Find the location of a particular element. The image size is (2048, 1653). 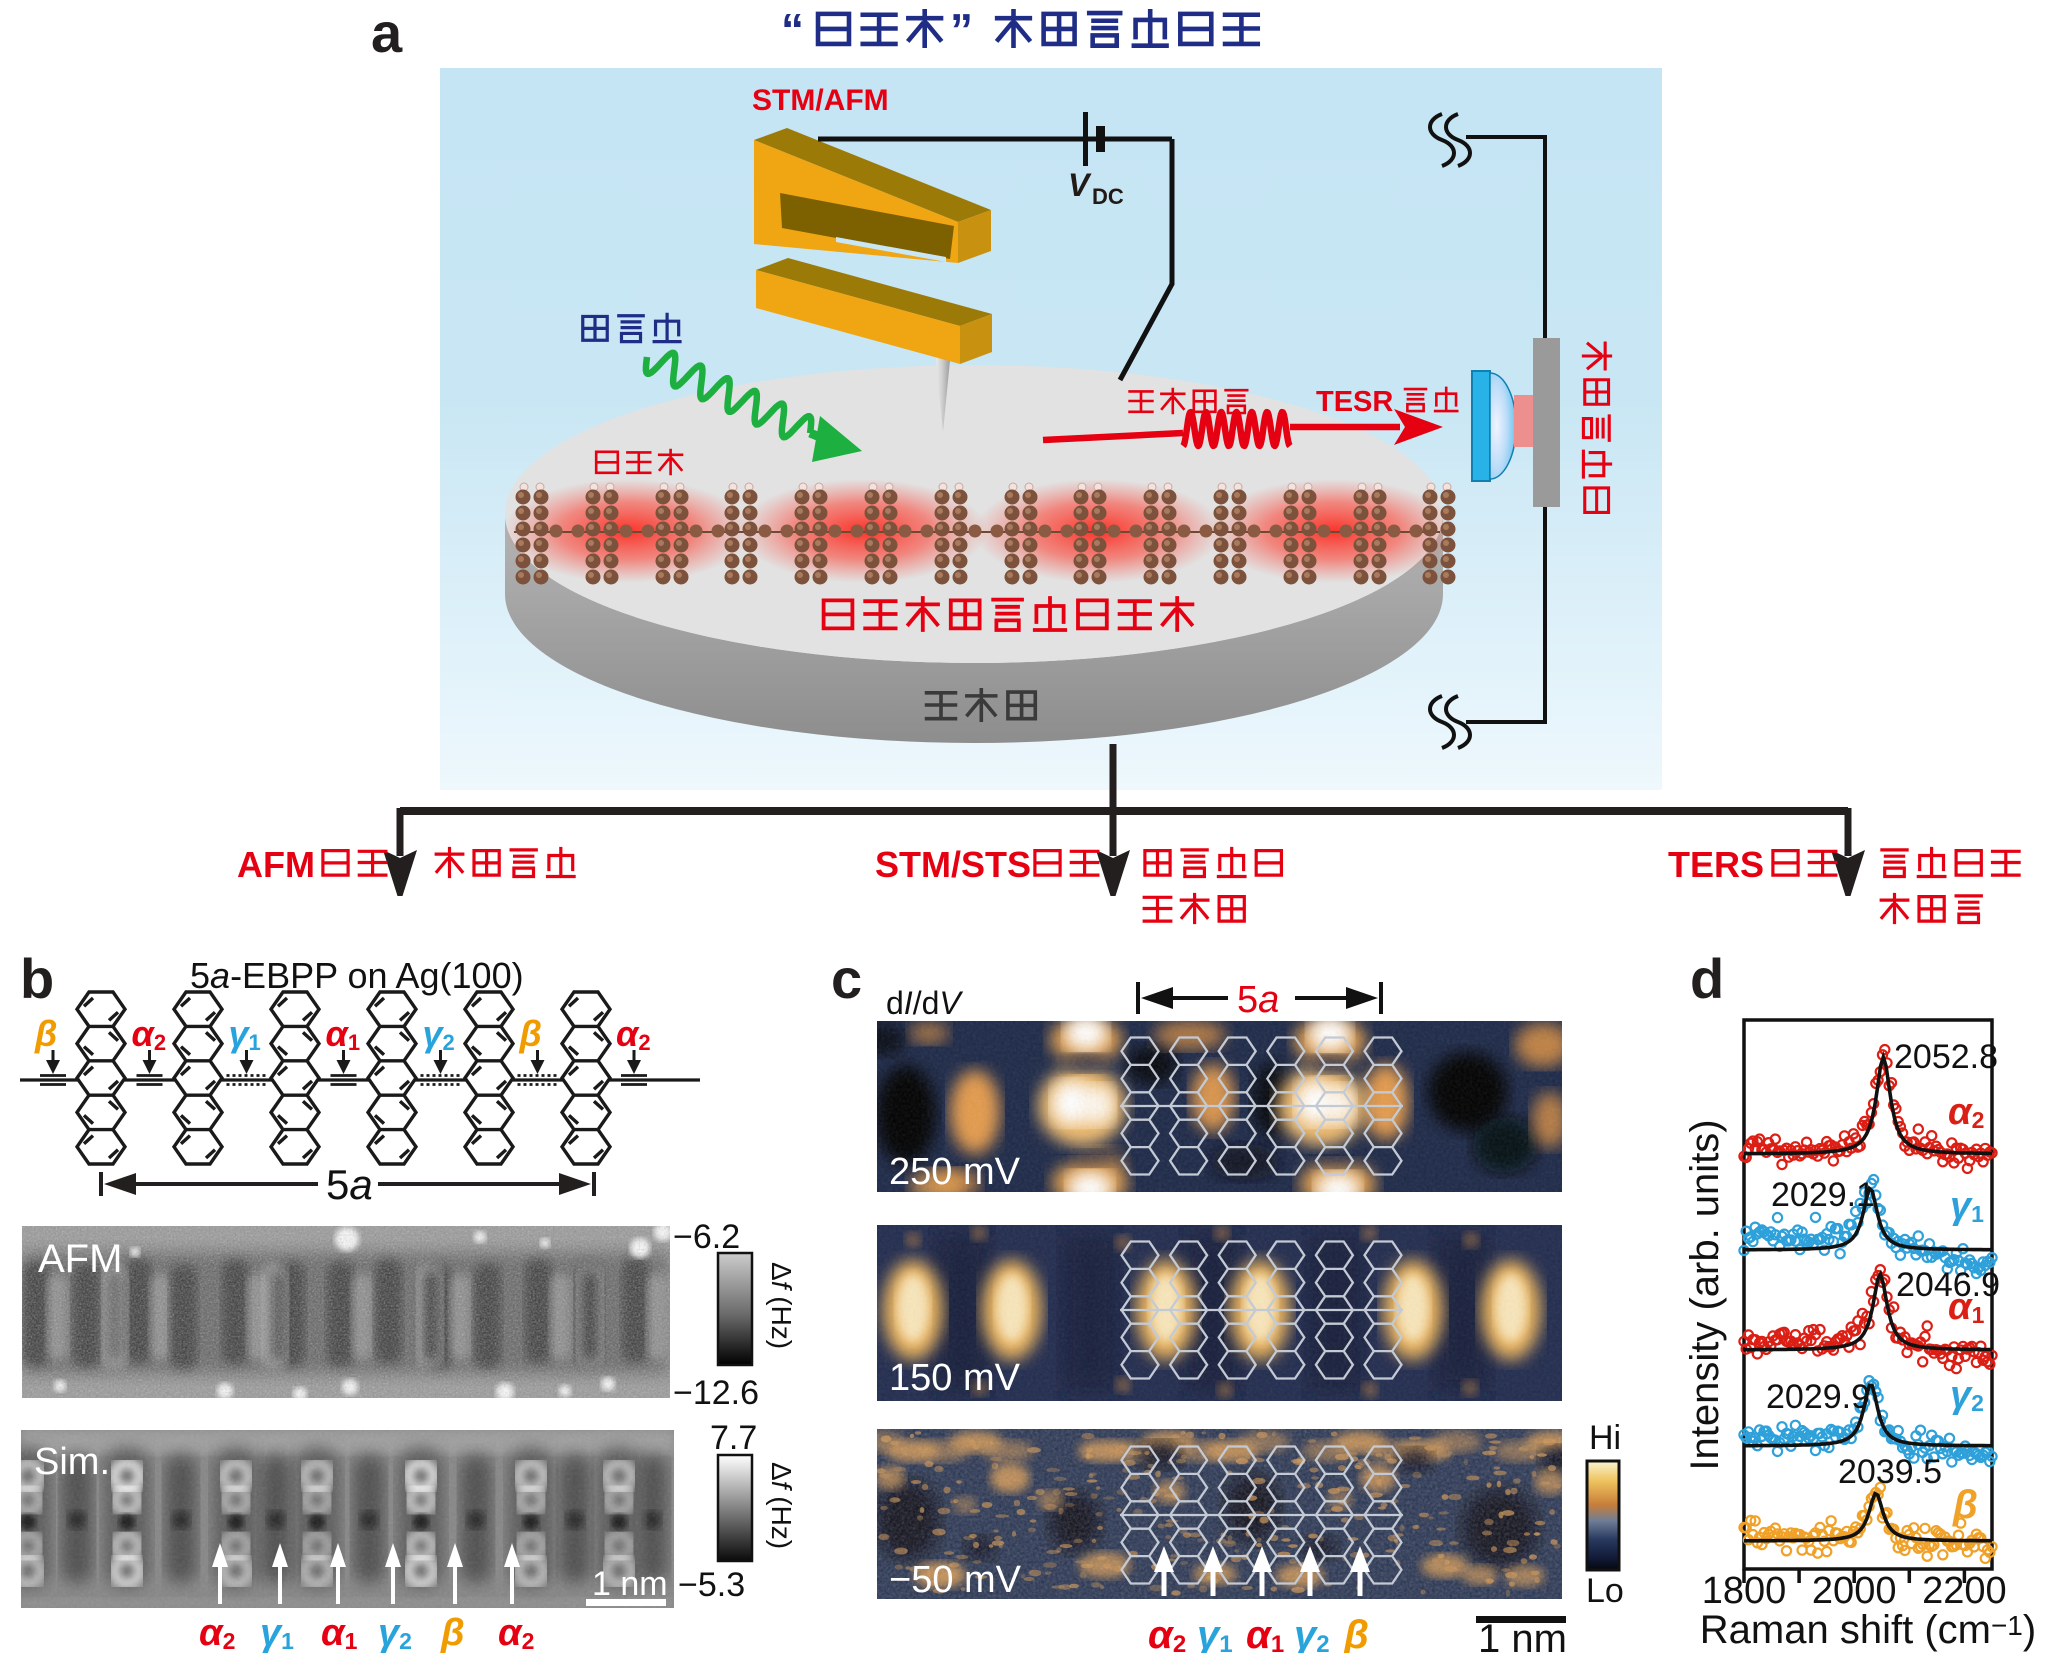

svg-text: −50 mV is located at coordinates (955, 1580).